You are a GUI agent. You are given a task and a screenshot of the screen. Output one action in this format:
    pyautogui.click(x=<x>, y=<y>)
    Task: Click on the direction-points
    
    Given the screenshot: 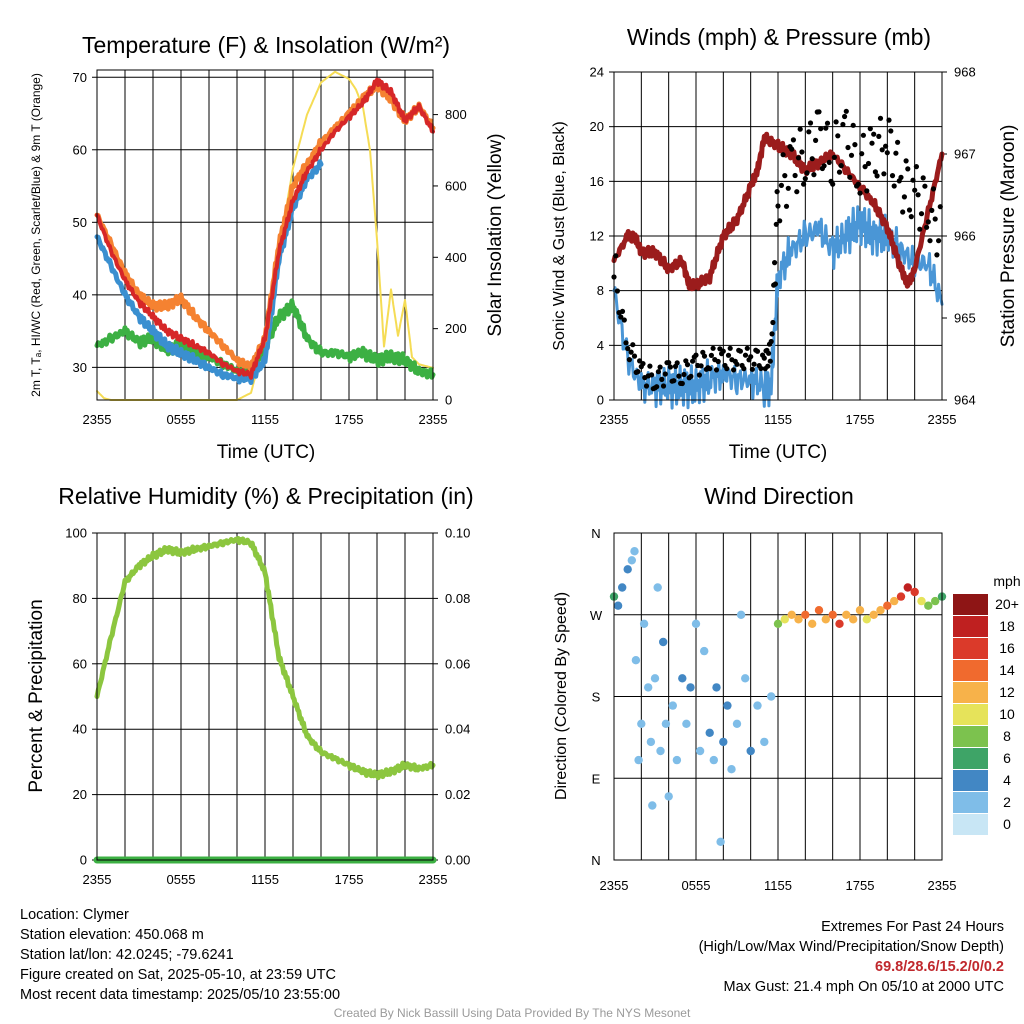 What is the action you would take?
    pyautogui.click(x=778, y=696)
    